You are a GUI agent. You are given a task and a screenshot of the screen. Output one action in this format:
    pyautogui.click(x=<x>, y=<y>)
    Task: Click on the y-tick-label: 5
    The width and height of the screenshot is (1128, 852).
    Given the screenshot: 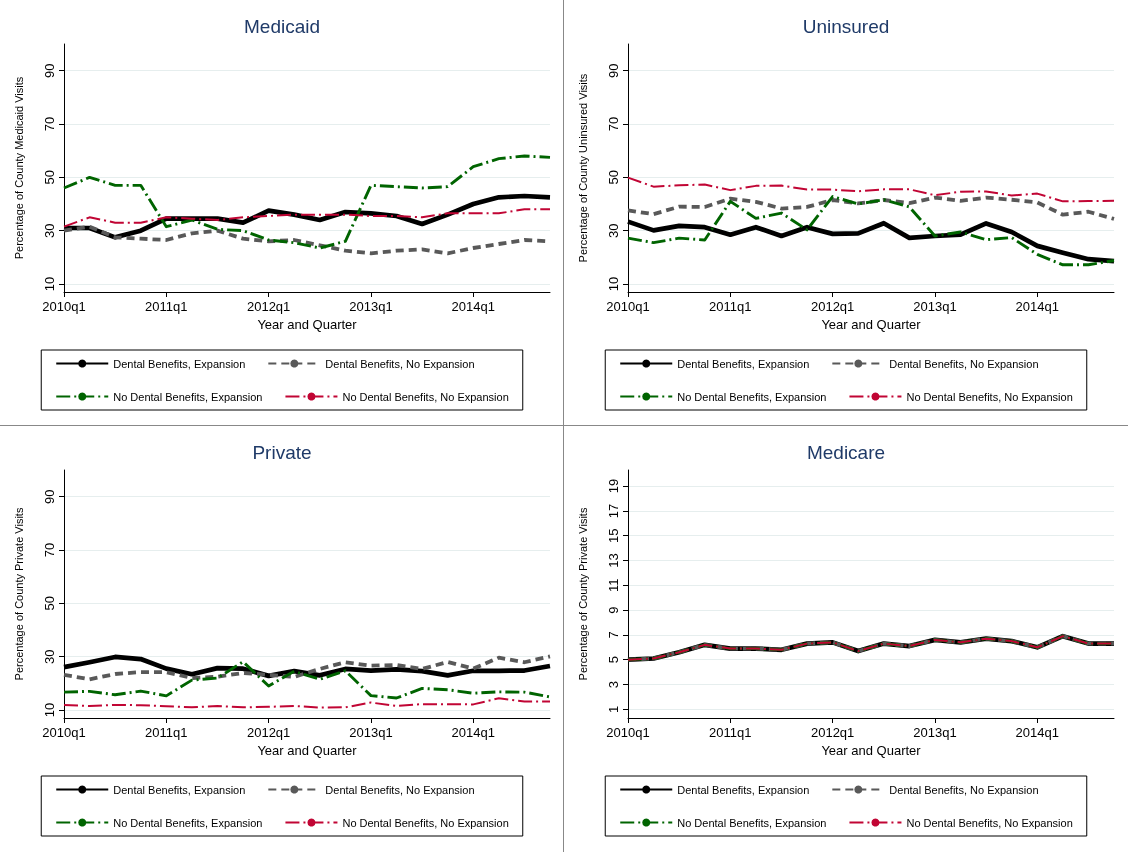 What is the action you would take?
    pyautogui.click(x=613, y=660)
    